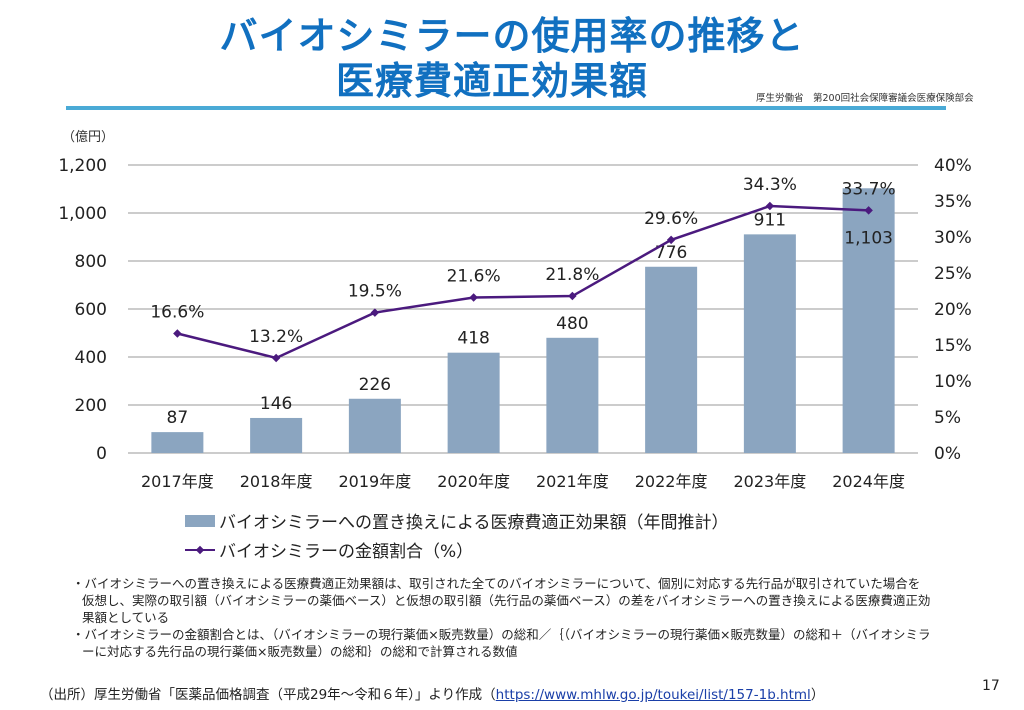 The image size is (1024, 710). I want to click on y-right-tick-label: 10%, so click(953, 382).